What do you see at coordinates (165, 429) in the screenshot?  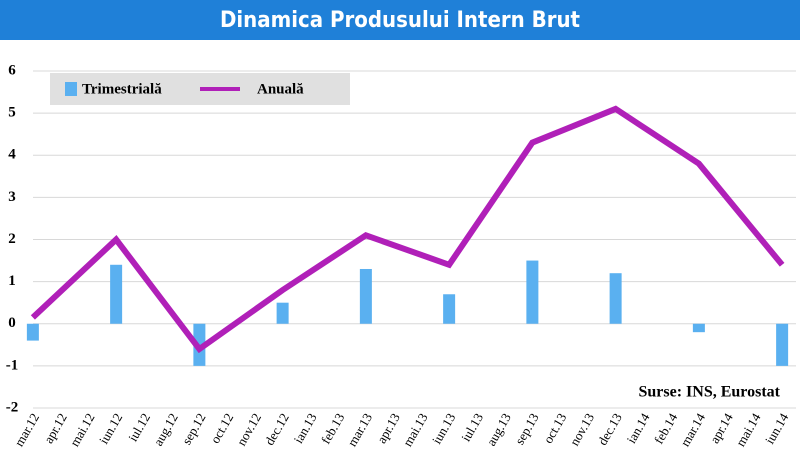 I see `x-tick-label: aug.12` at bounding box center [165, 429].